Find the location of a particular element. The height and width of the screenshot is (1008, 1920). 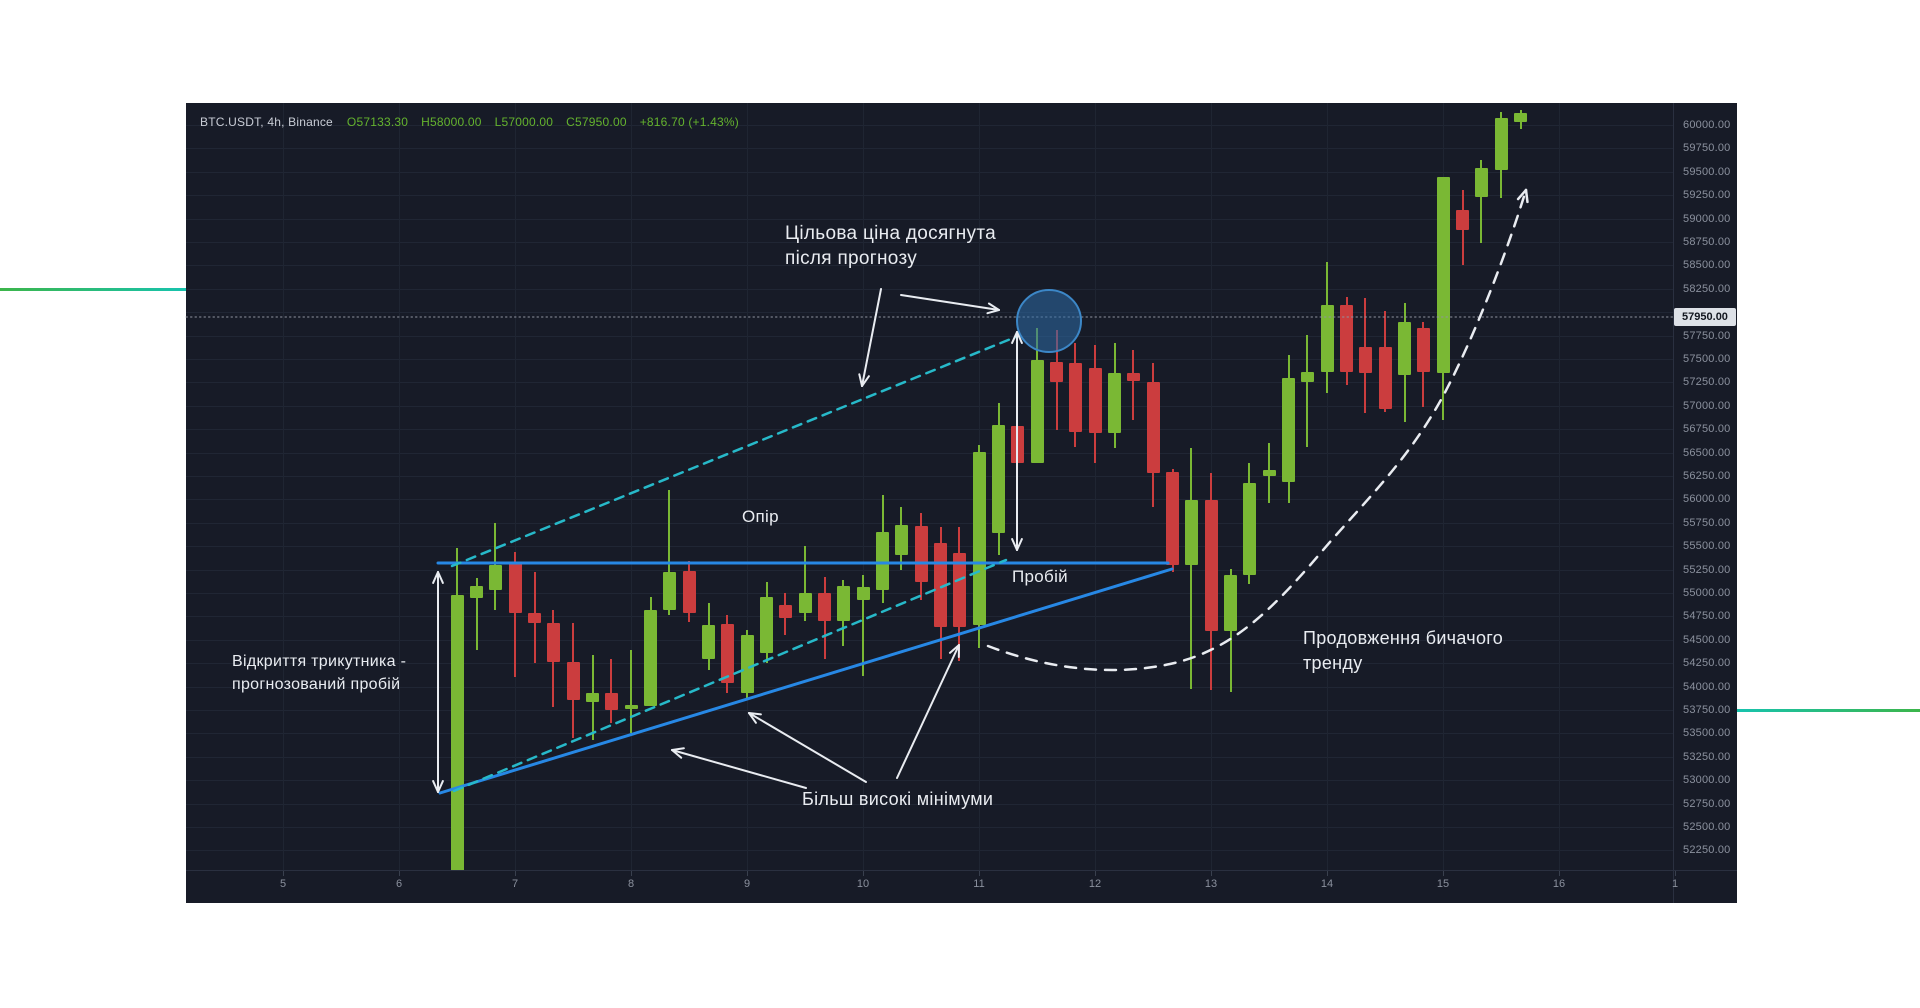

open-value: O57133.30 is located at coordinates (377, 122).